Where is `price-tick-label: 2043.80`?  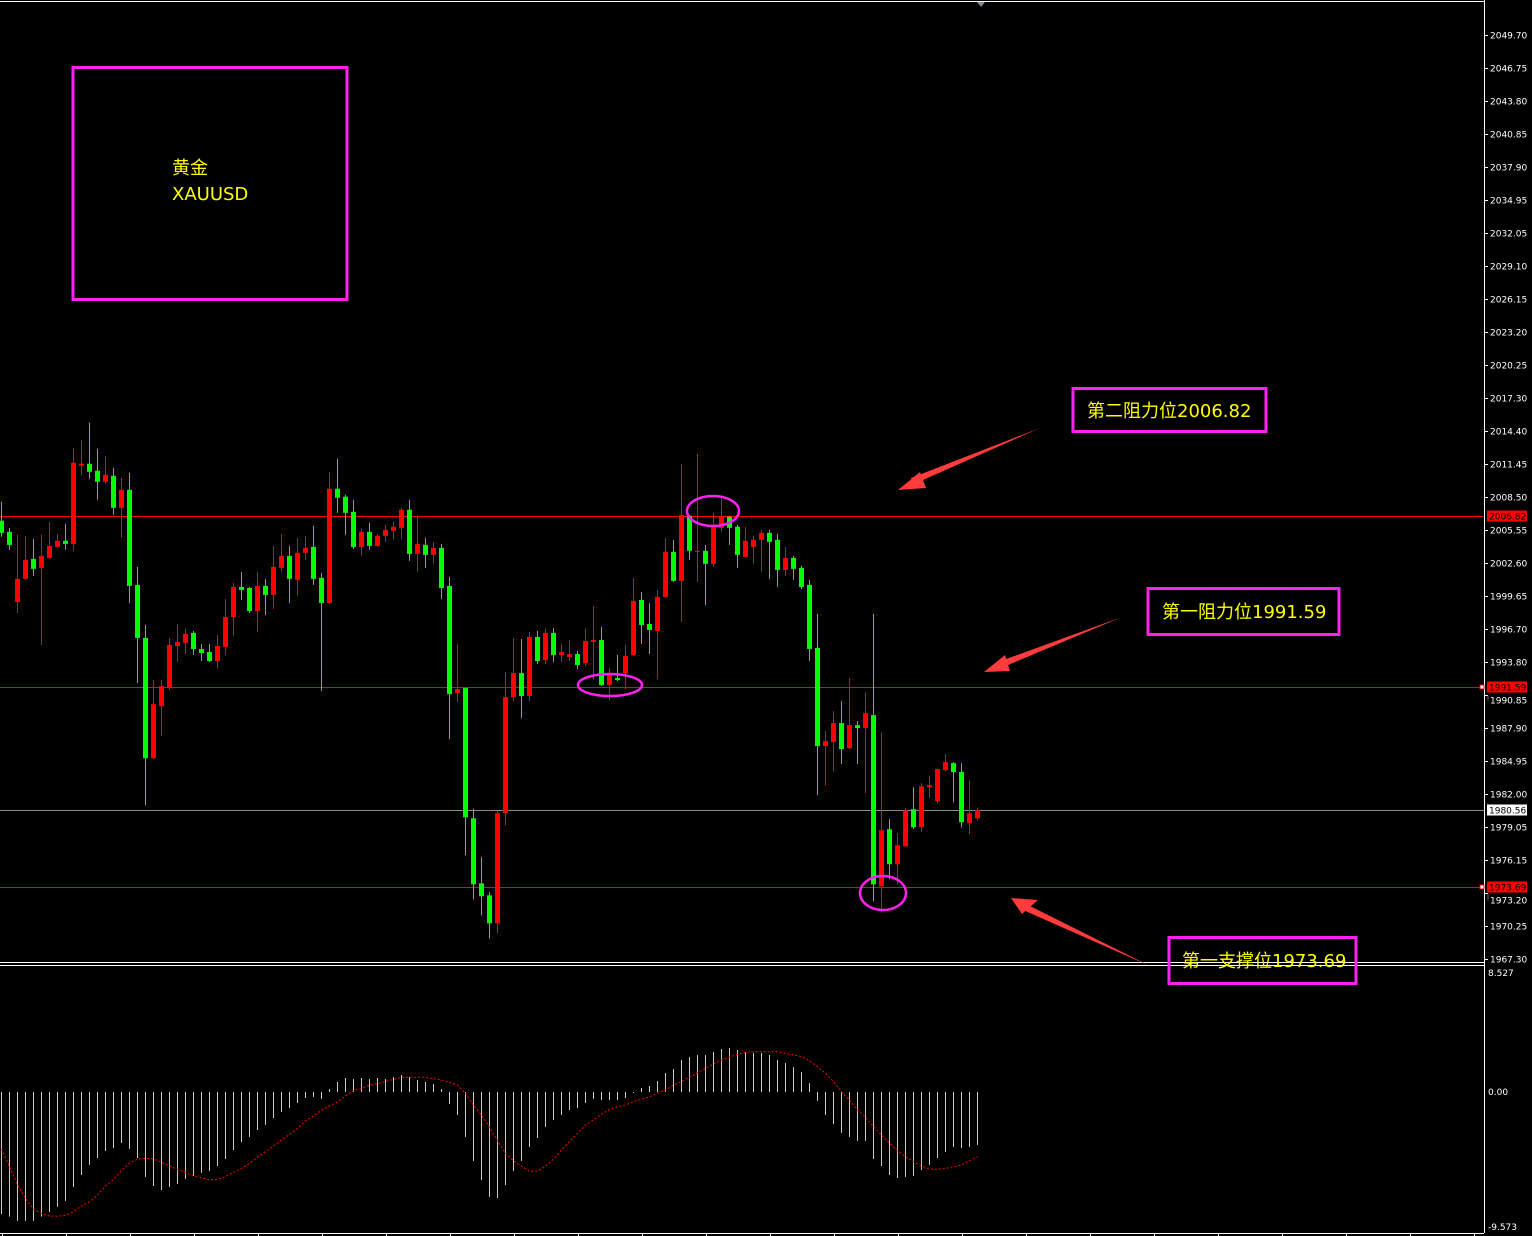 price-tick-label: 2043.80 is located at coordinates (1508, 103).